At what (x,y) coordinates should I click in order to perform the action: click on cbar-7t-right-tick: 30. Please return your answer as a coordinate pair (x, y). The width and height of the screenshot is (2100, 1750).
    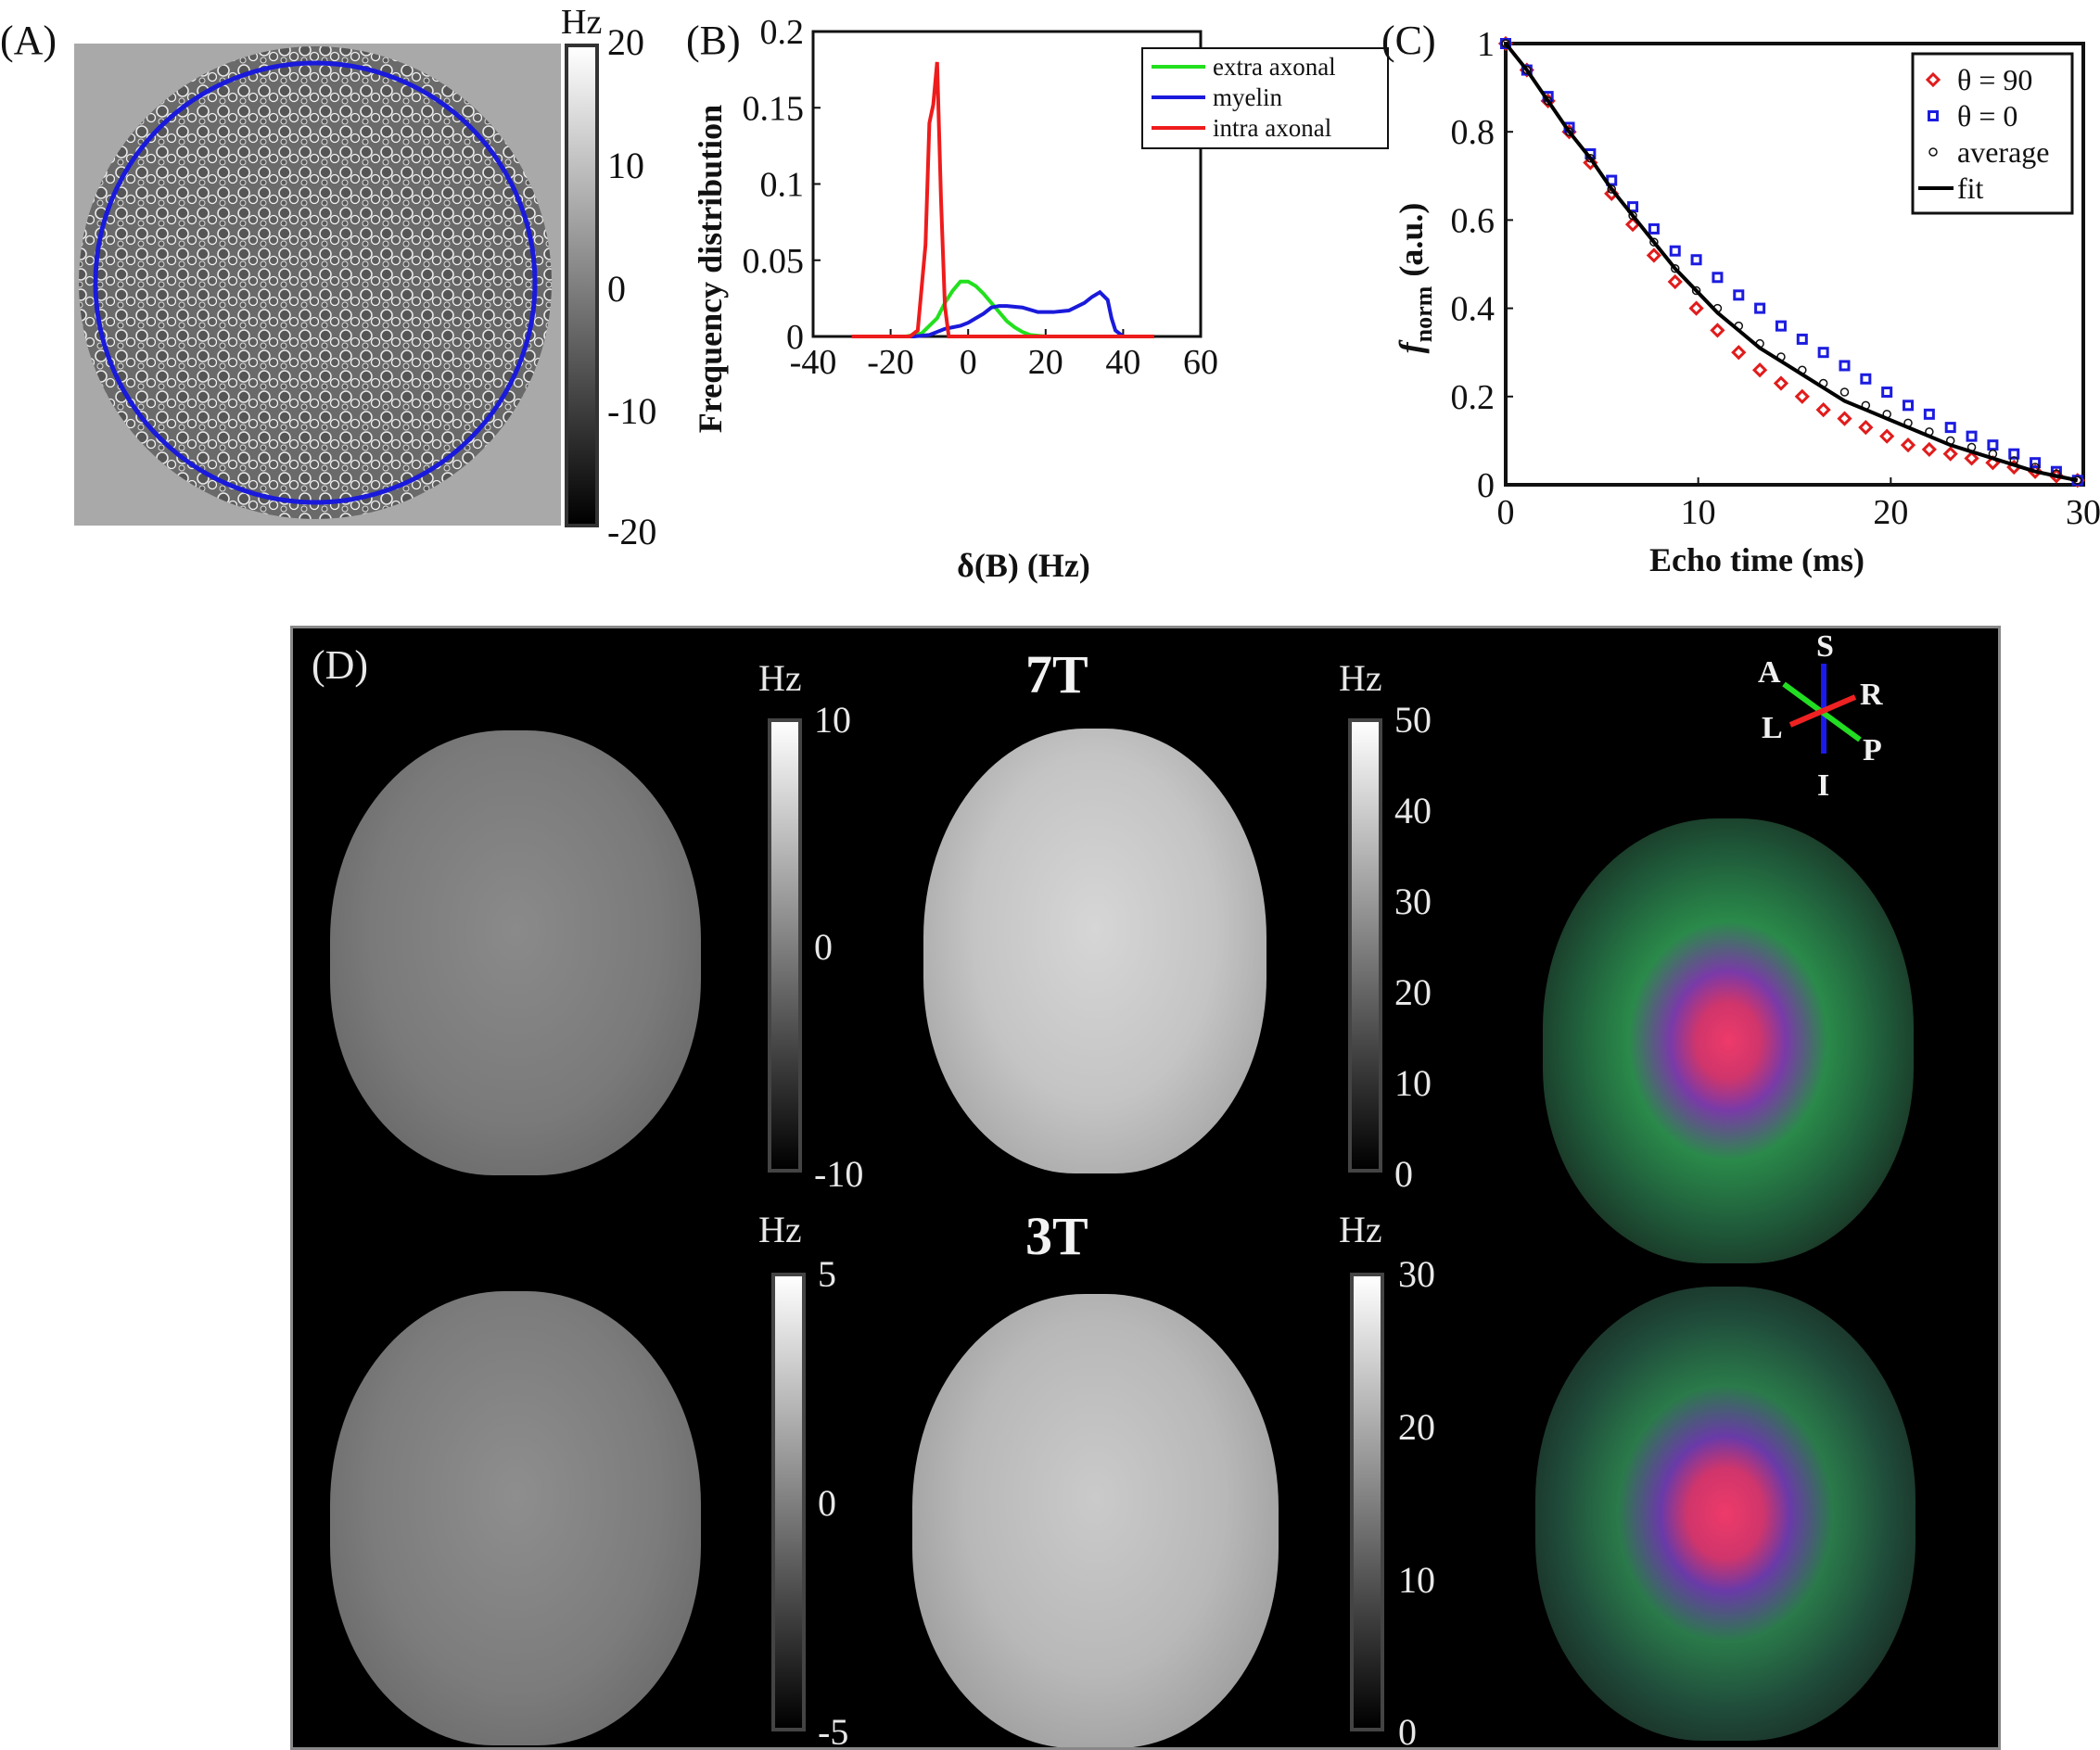
    Looking at the image, I should click on (1413, 902).